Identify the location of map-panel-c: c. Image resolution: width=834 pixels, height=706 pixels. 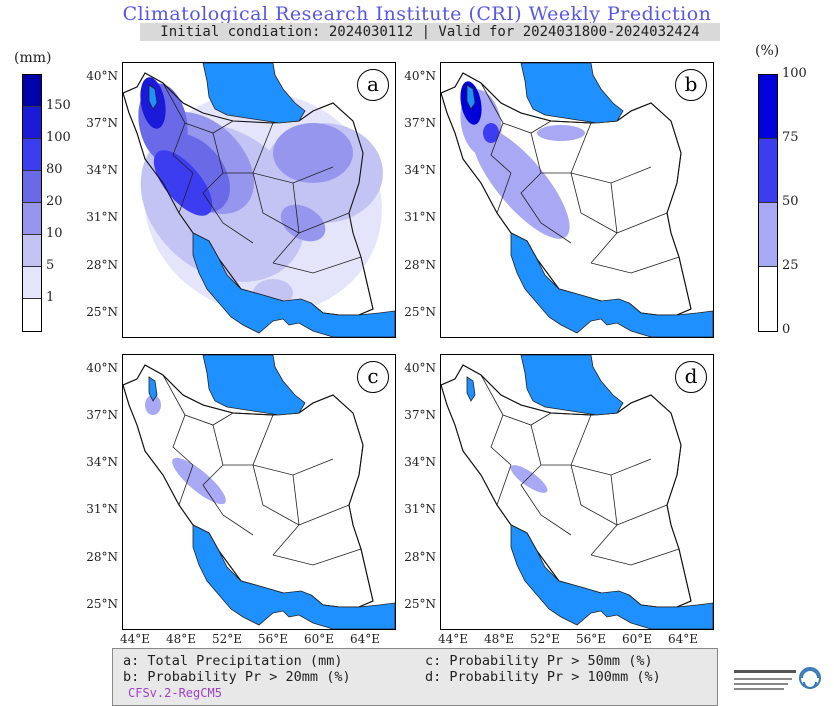
(259, 492).